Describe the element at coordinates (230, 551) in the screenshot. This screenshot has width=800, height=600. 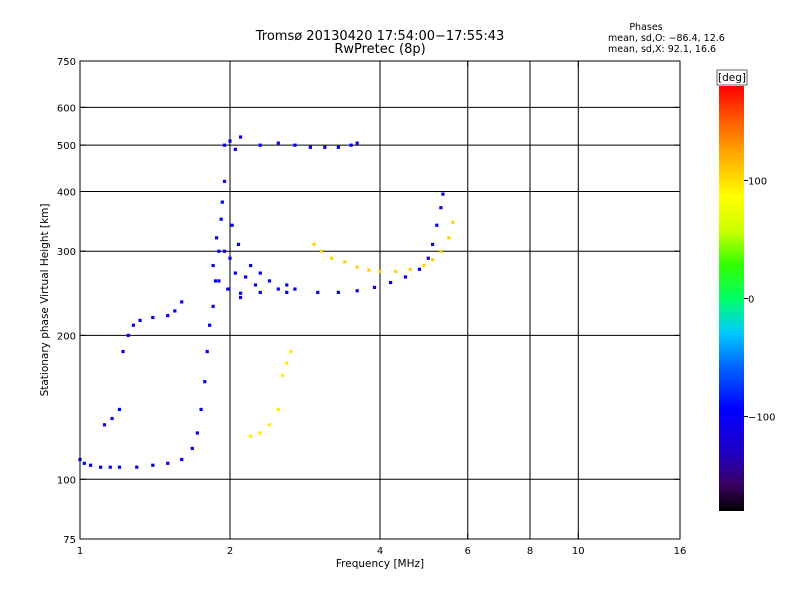
I see `x-tick-label: 2` at that location.